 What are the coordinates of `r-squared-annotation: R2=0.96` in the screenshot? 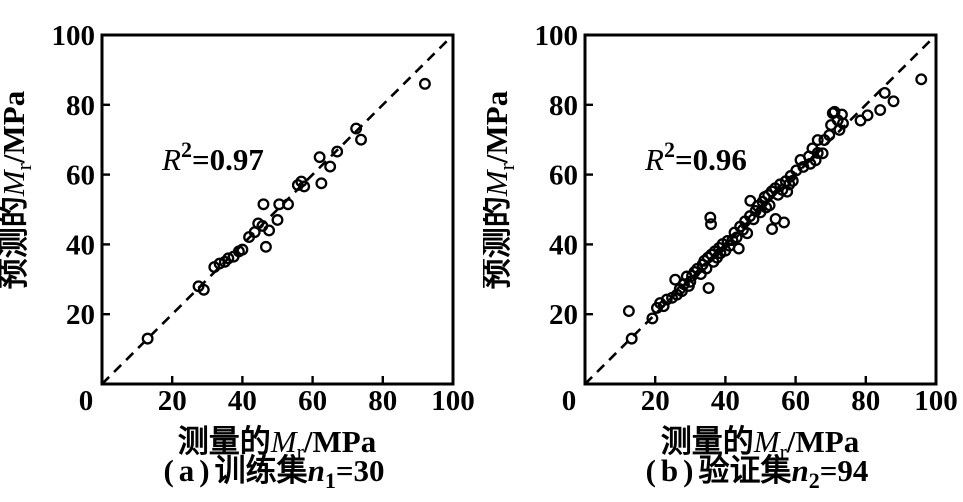 It's located at (695, 157).